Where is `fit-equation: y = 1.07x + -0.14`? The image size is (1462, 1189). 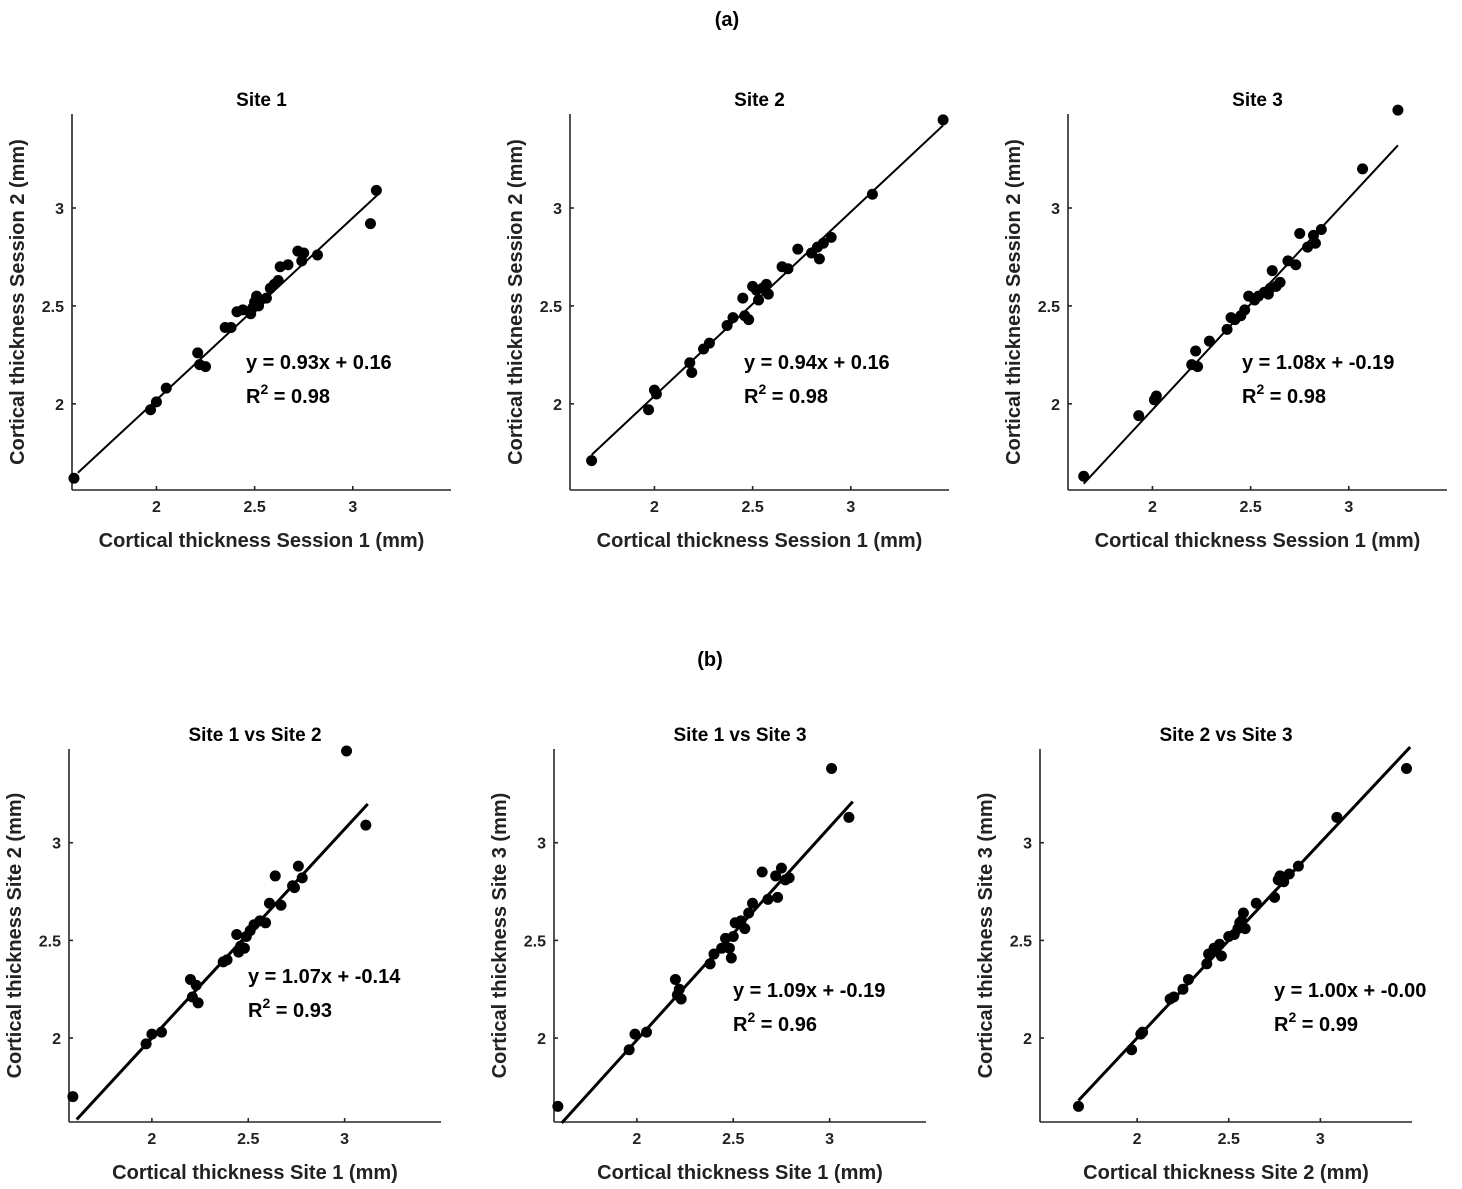
fit-equation: y = 1.07x + -0.14 is located at coordinates (324, 977).